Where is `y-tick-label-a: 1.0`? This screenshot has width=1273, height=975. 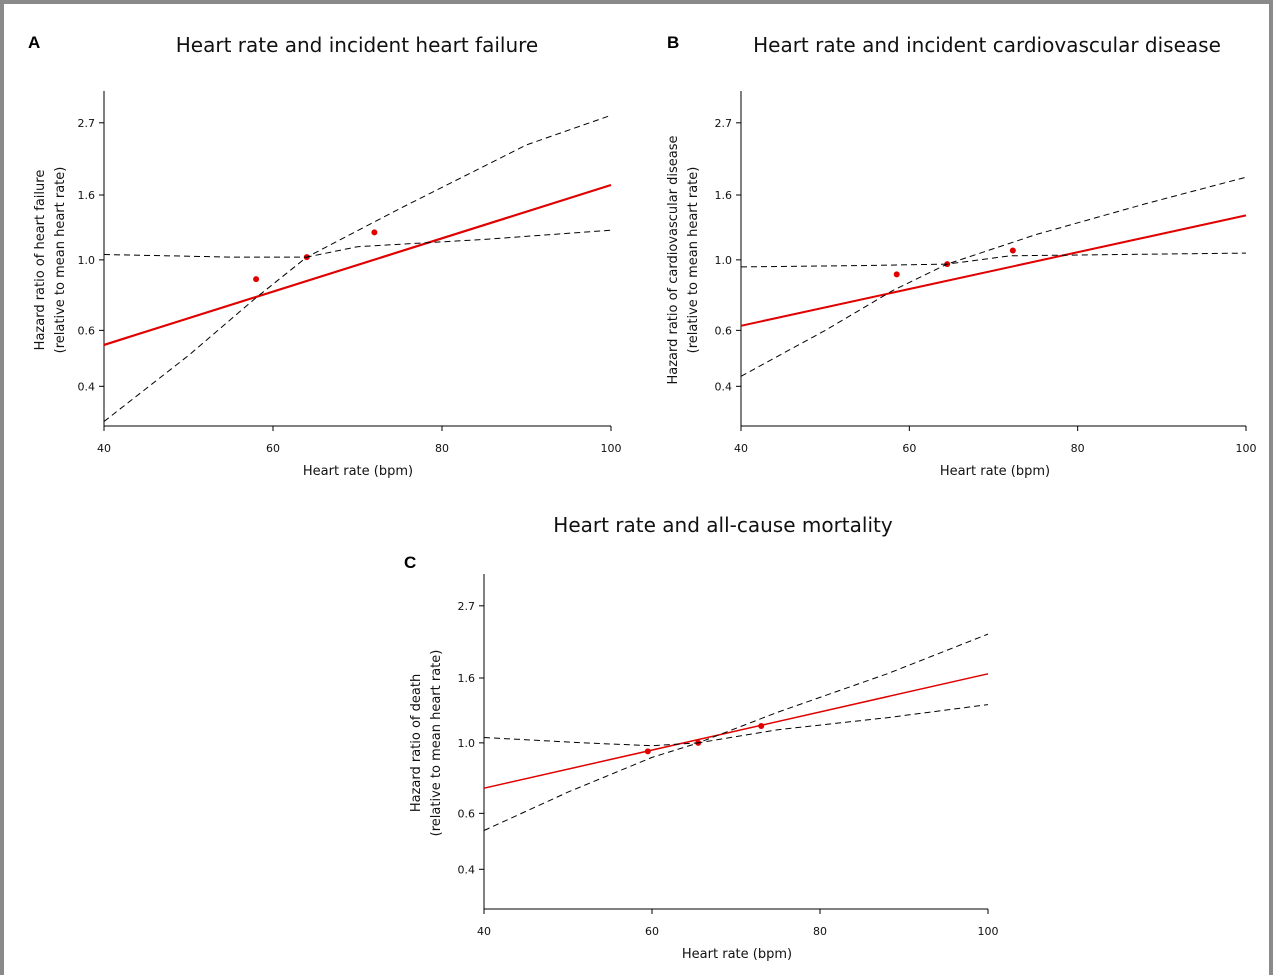 y-tick-label-a: 1.0 is located at coordinates (87, 260).